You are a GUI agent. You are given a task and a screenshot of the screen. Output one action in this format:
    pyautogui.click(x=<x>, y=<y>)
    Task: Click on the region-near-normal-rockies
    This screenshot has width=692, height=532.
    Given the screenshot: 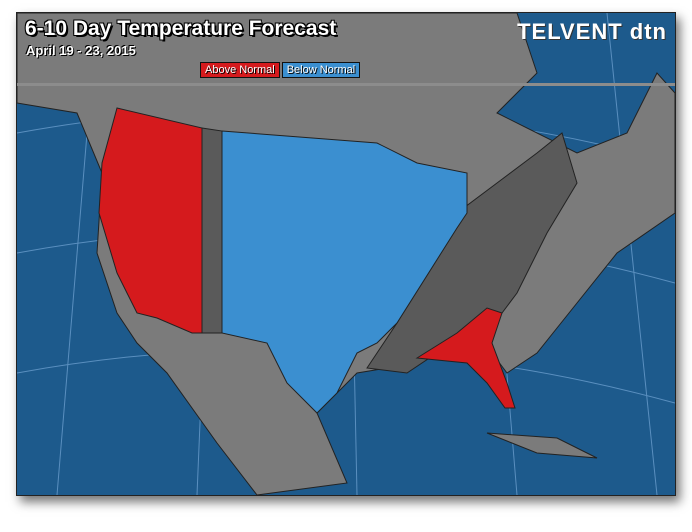 What is the action you would take?
    pyautogui.click(x=212, y=230)
    